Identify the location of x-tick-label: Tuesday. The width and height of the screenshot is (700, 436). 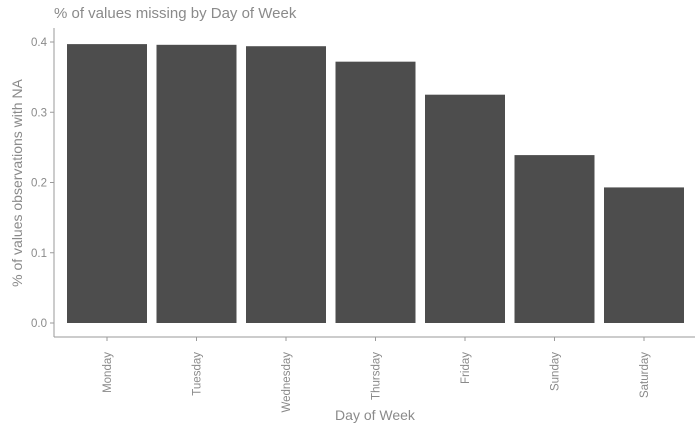
(198, 374).